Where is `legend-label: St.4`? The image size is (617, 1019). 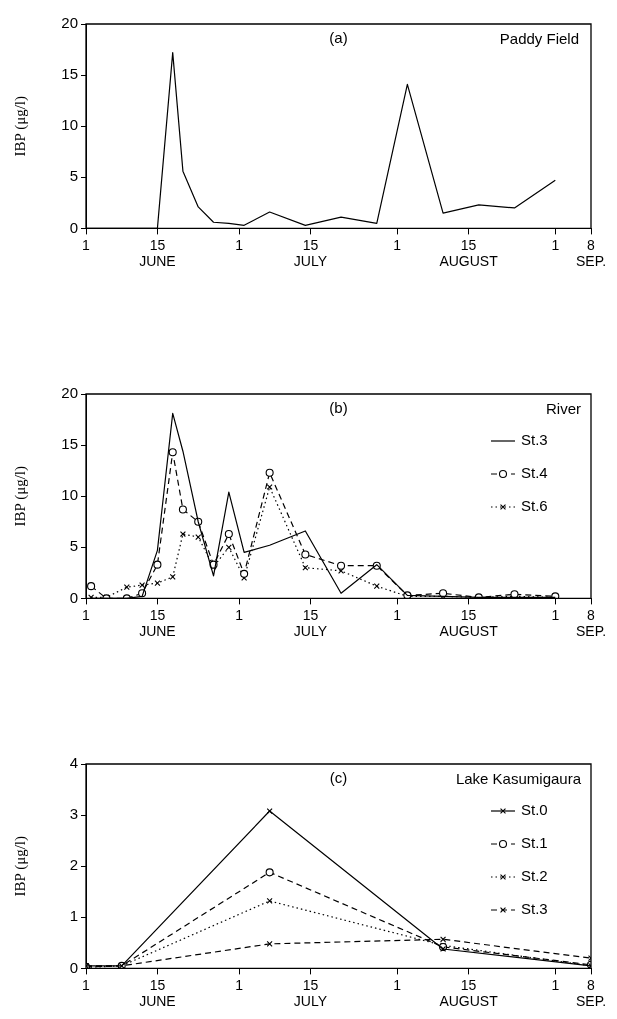 legend-label: St.4 is located at coordinates (534, 473).